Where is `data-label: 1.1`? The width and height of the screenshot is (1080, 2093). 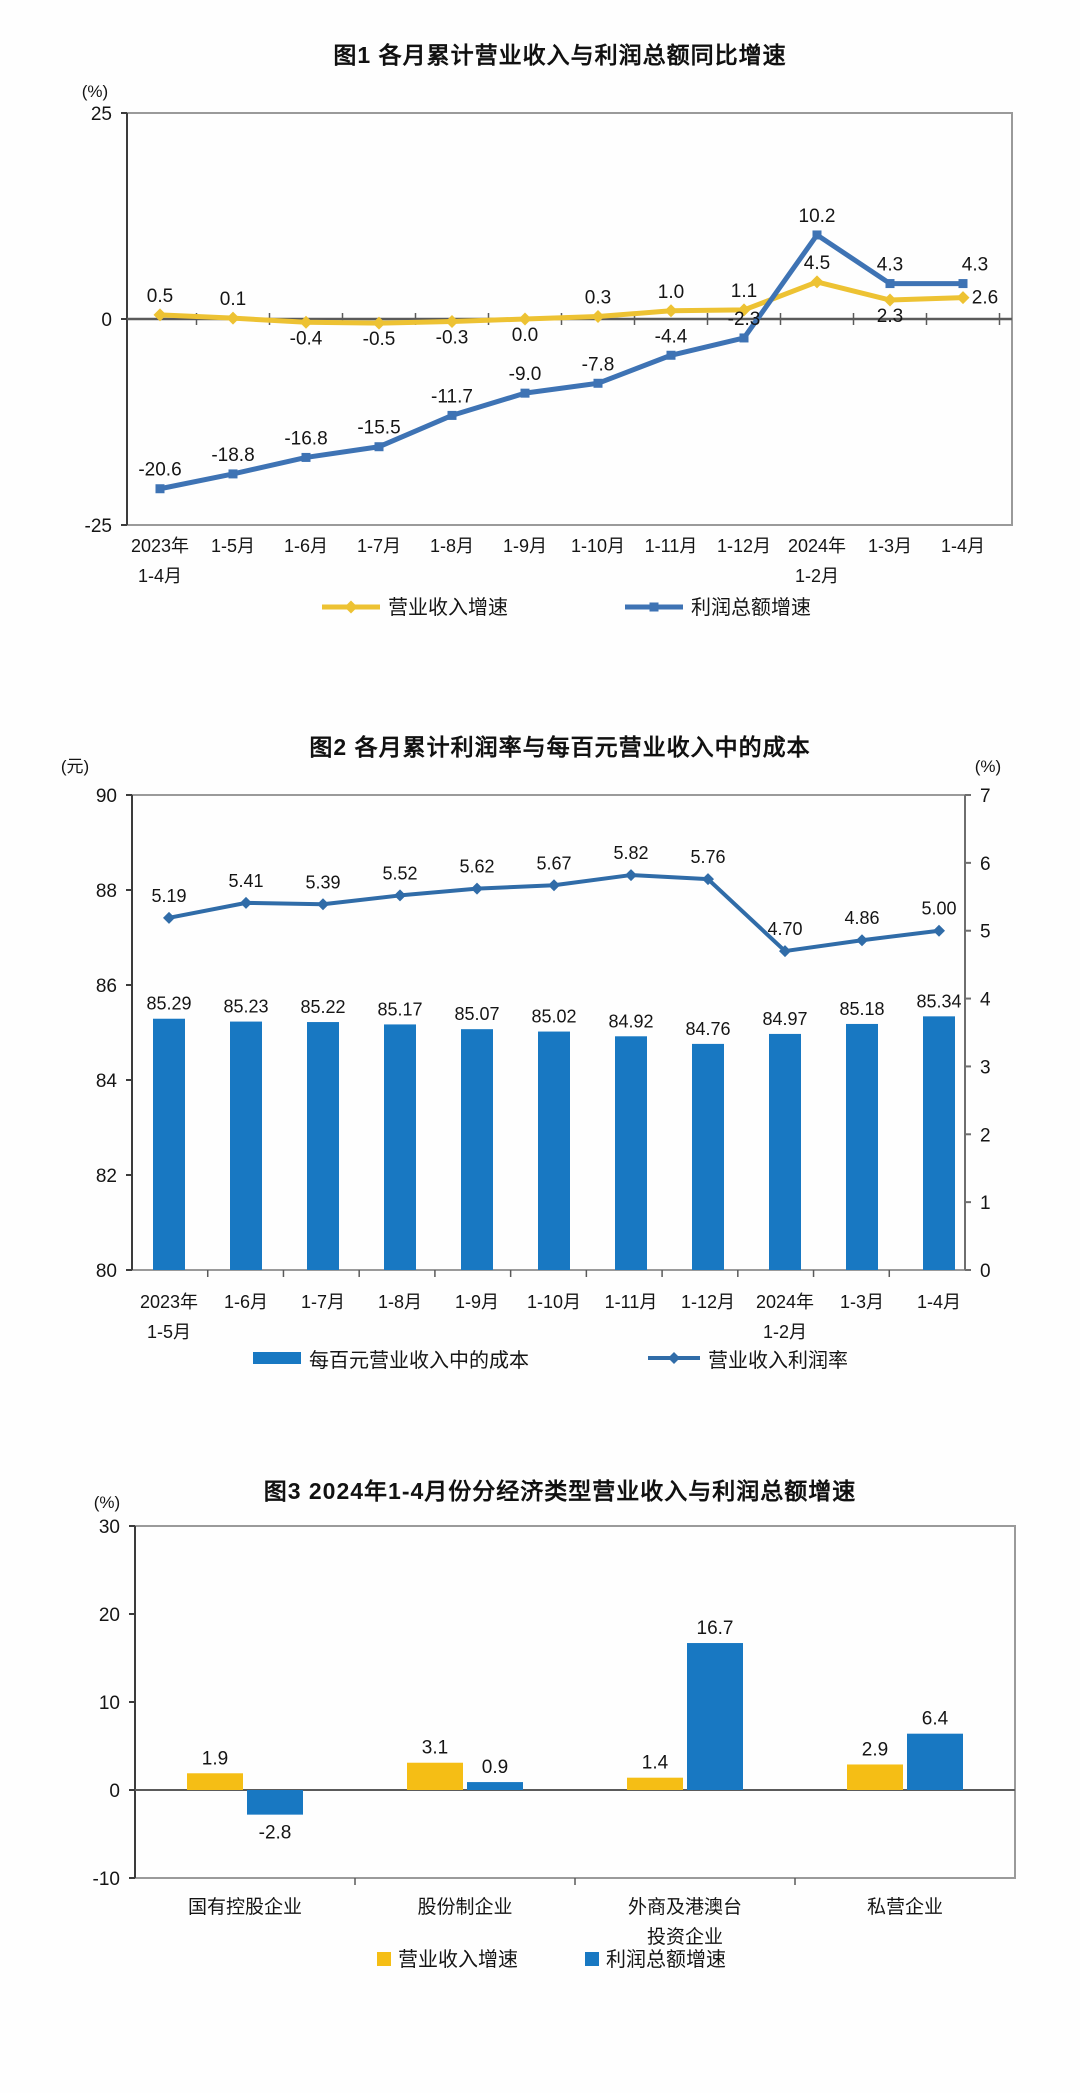 data-label: 1.1 is located at coordinates (744, 291).